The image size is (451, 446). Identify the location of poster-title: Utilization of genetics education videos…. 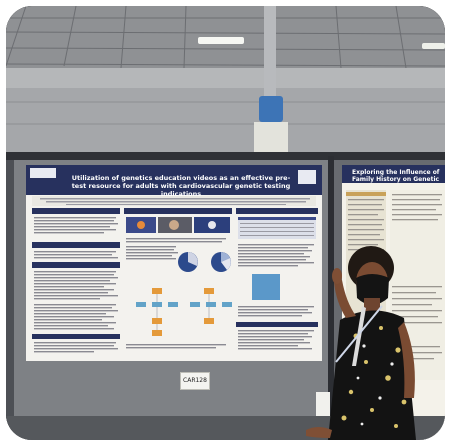
(181, 186).